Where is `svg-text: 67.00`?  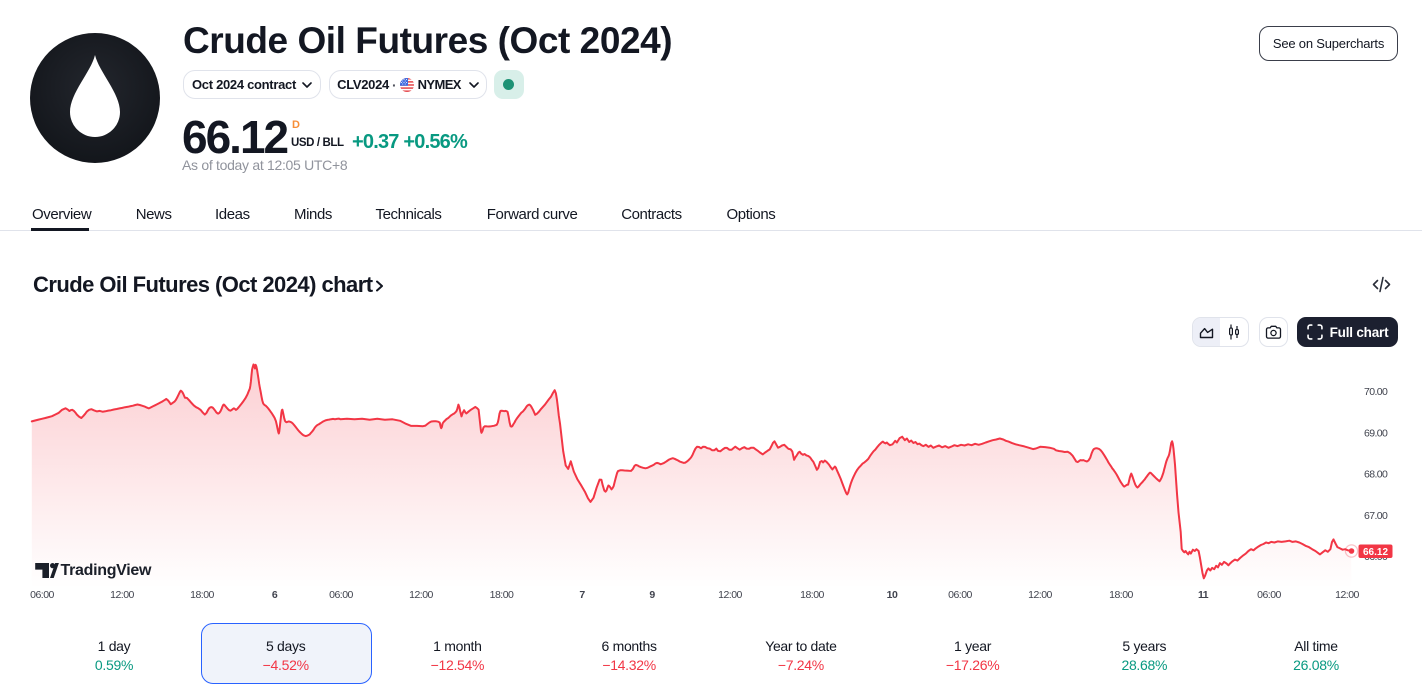 svg-text: 67.00 is located at coordinates (1376, 516).